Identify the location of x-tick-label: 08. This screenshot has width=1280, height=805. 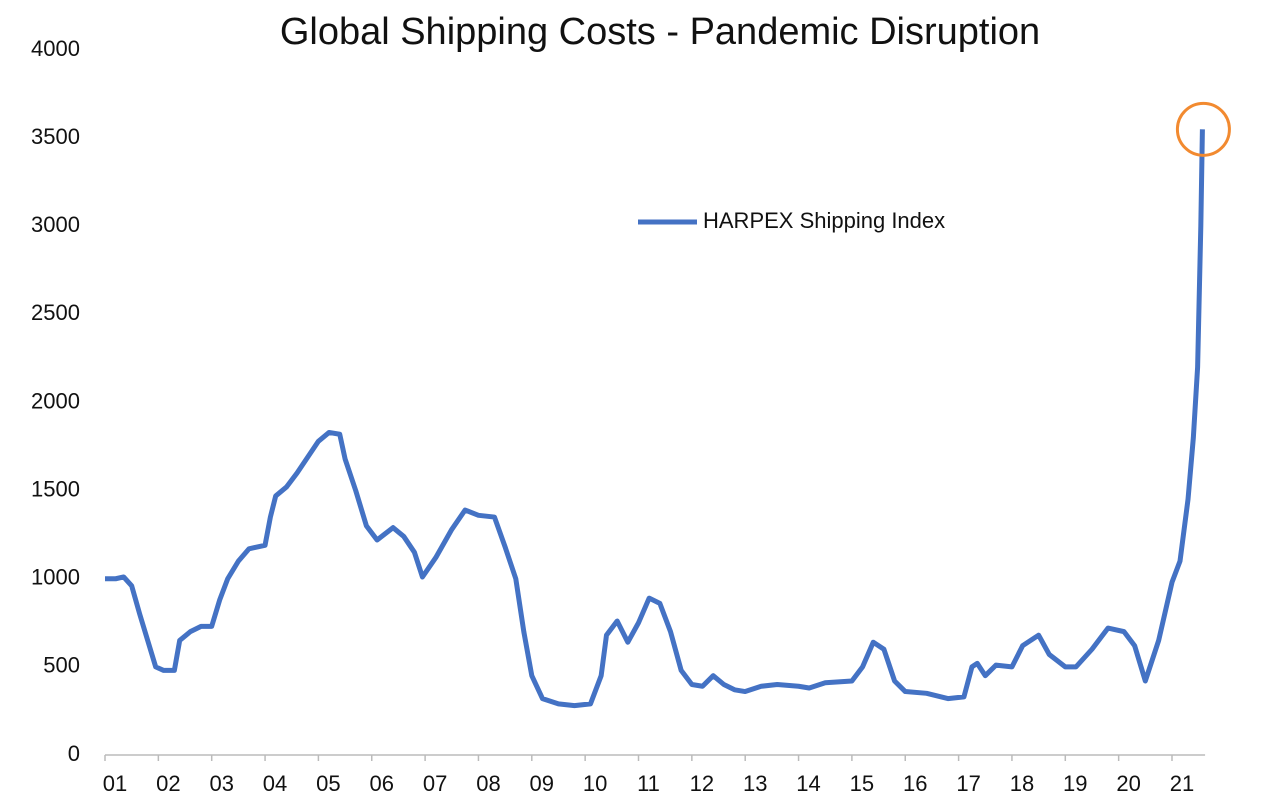
(488, 783).